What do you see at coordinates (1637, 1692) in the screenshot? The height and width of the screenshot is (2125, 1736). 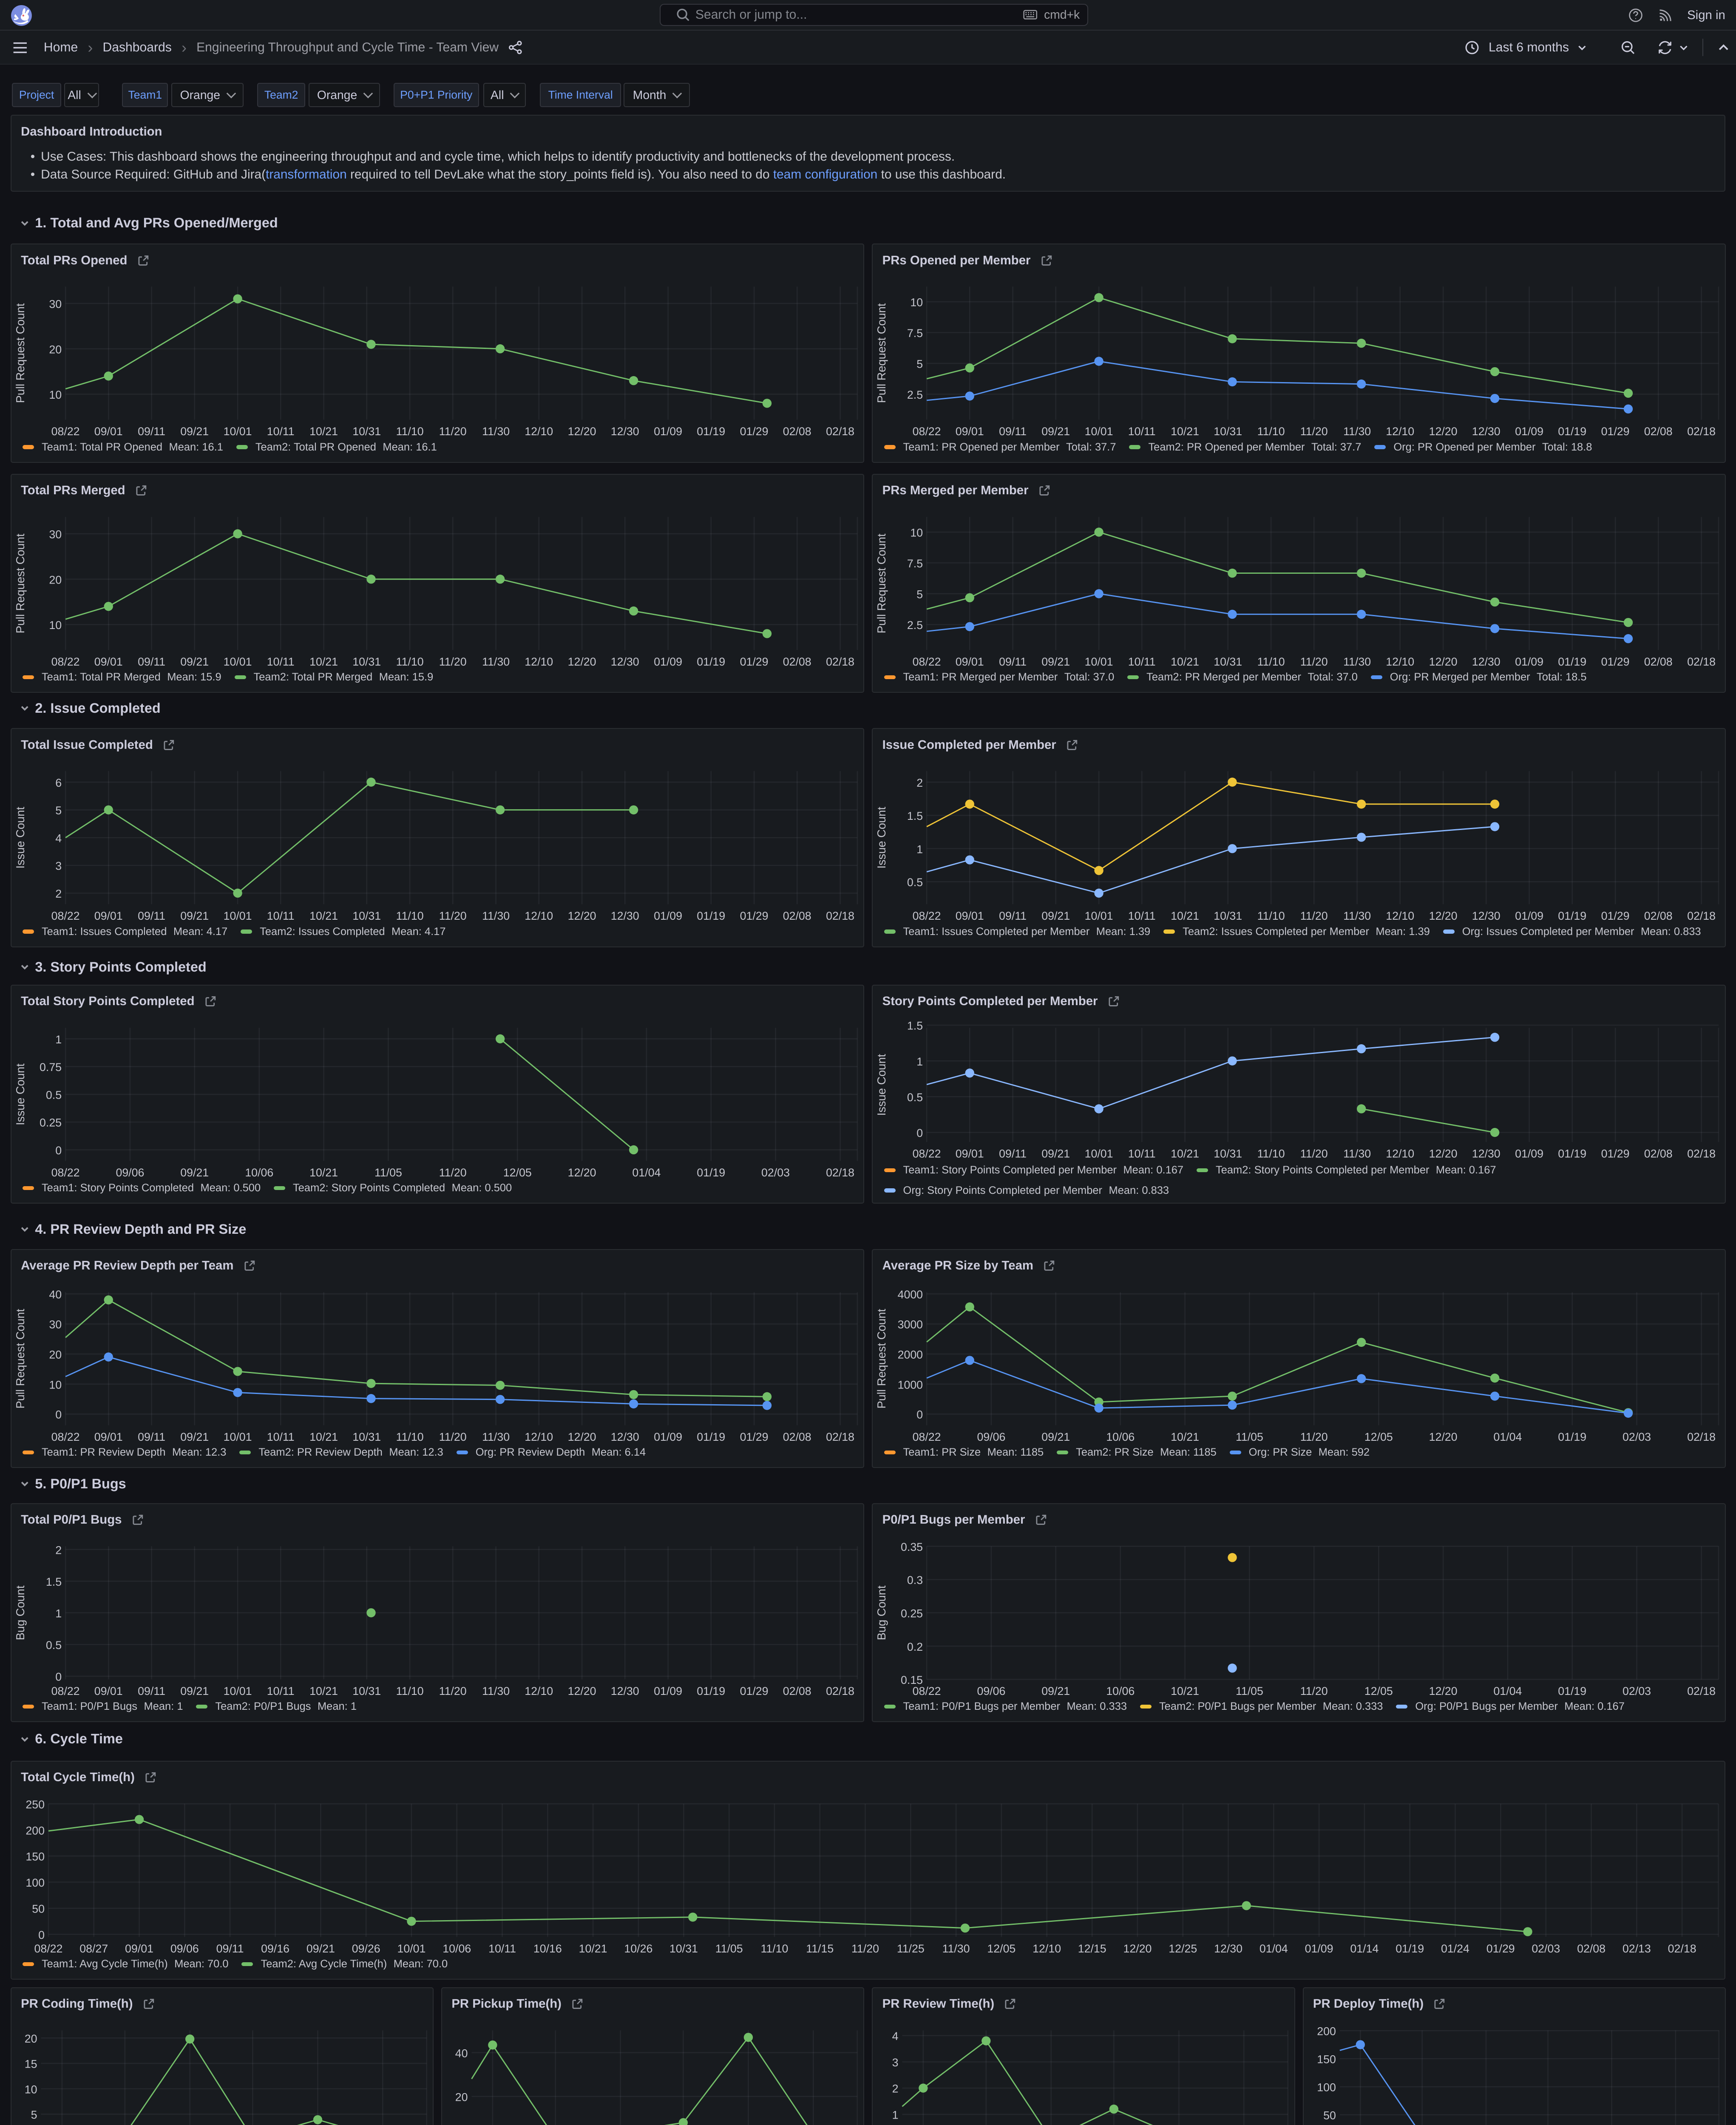 I see `svg-text: 02/03` at bounding box center [1637, 1692].